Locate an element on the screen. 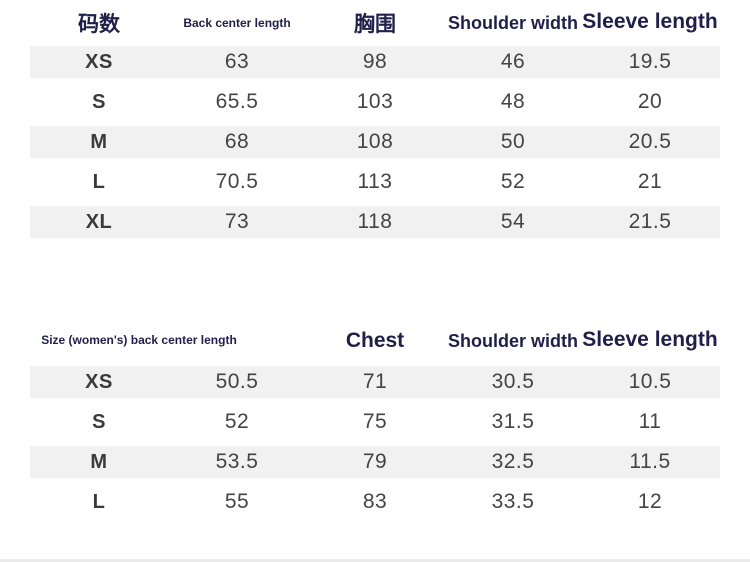  header-size-womens-back-center-length: Size (women's) back center length is located at coordinates (139, 340).